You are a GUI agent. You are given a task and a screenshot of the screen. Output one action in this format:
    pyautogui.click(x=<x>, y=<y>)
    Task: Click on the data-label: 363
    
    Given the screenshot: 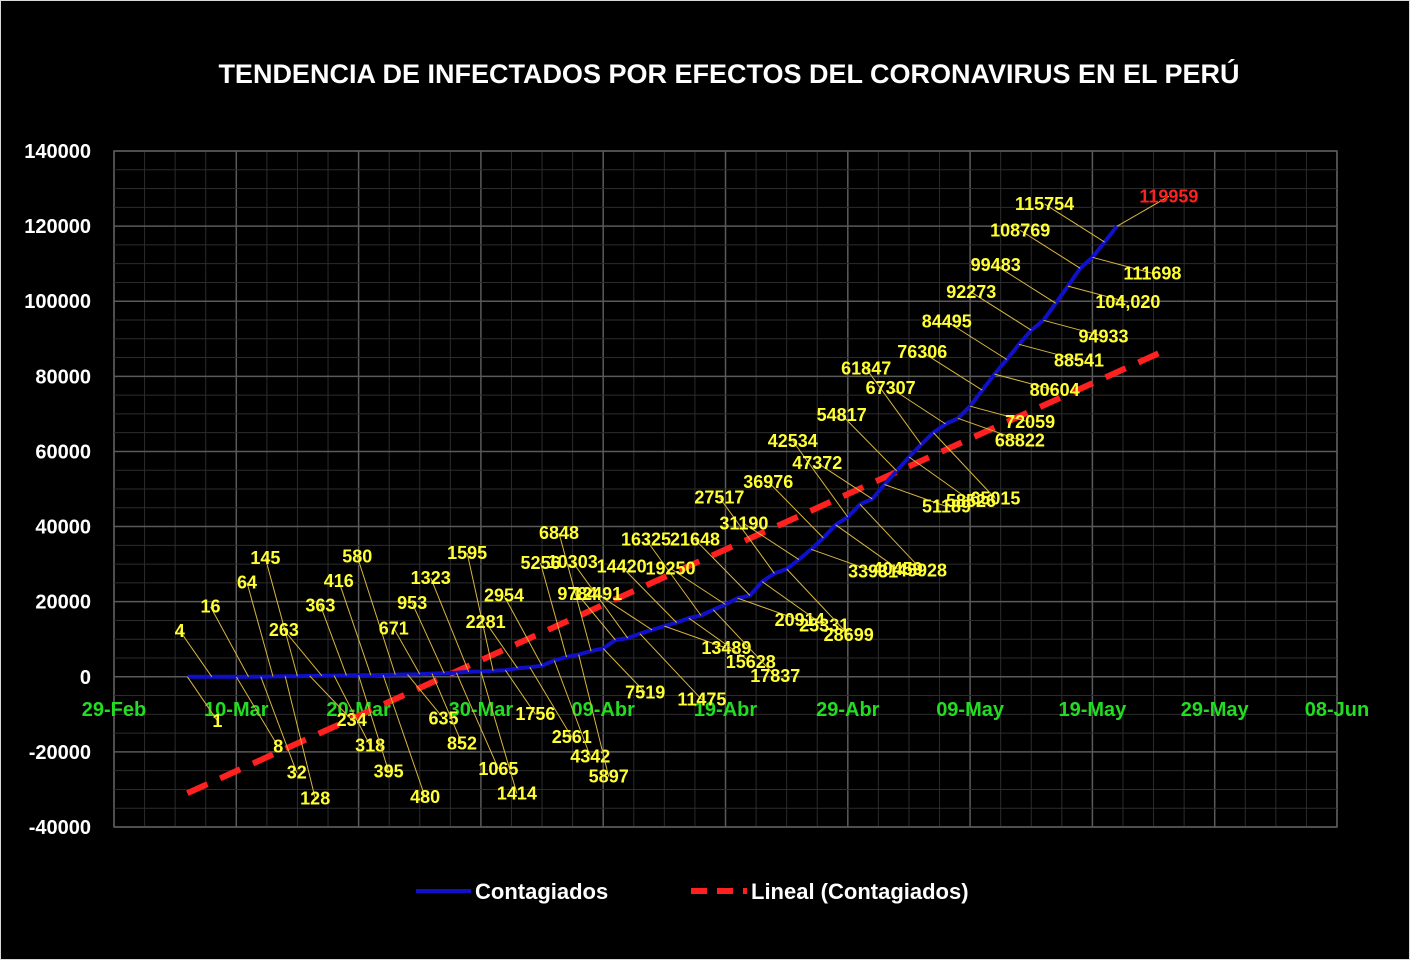 What is the action you would take?
    pyautogui.click(x=320, y=605)
    